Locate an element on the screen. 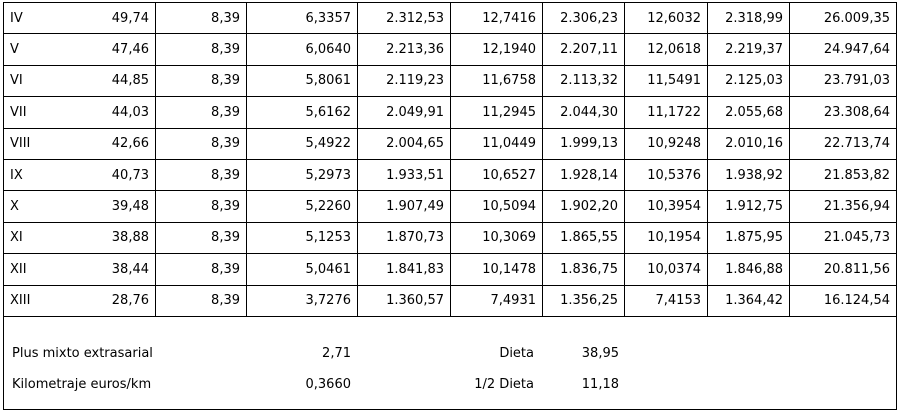 This screenshot has width=901, height=414. cell-value: 2.306,23 is located at coordinates (583, 18).